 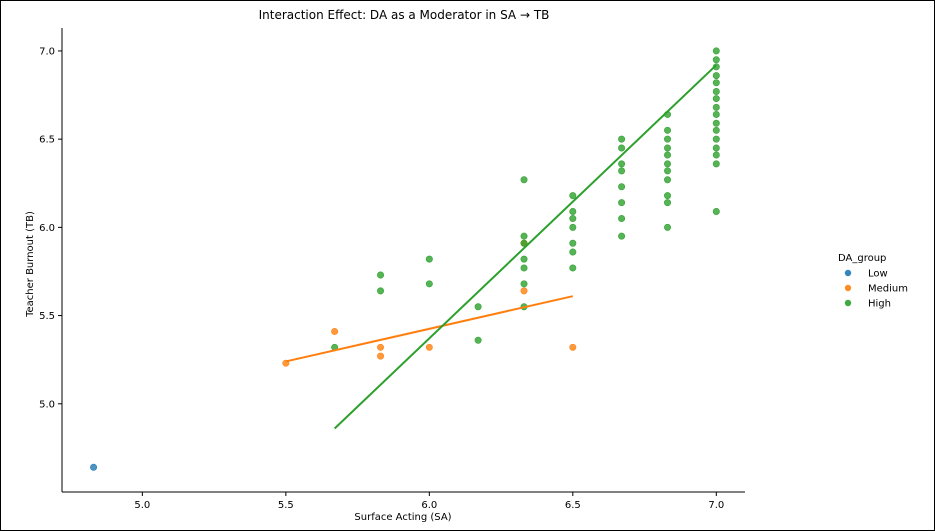 I want to click on x-tick-label: 5.0, so click(x=142, y=505).